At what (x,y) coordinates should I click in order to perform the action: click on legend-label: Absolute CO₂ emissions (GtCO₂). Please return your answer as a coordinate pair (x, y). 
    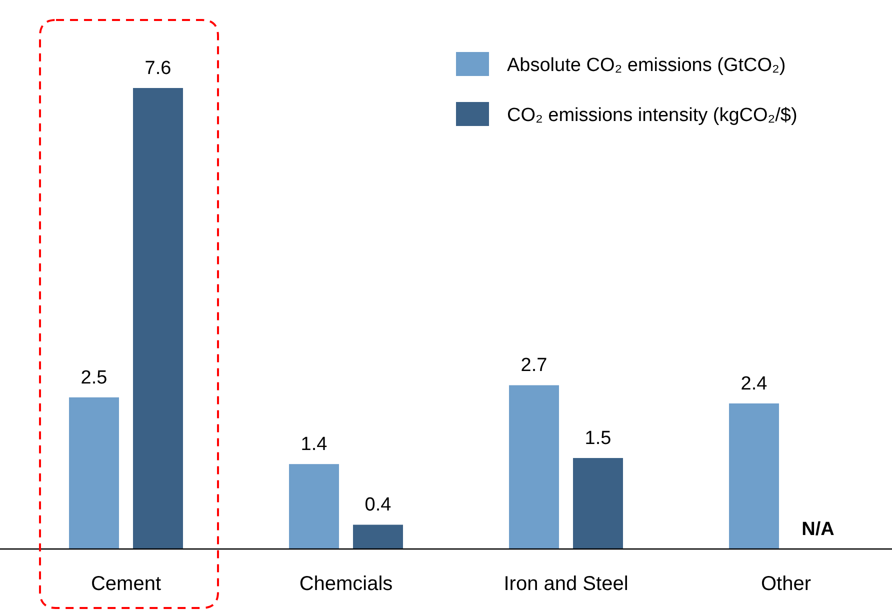
    Looking at the image, I should click on (646, 65).